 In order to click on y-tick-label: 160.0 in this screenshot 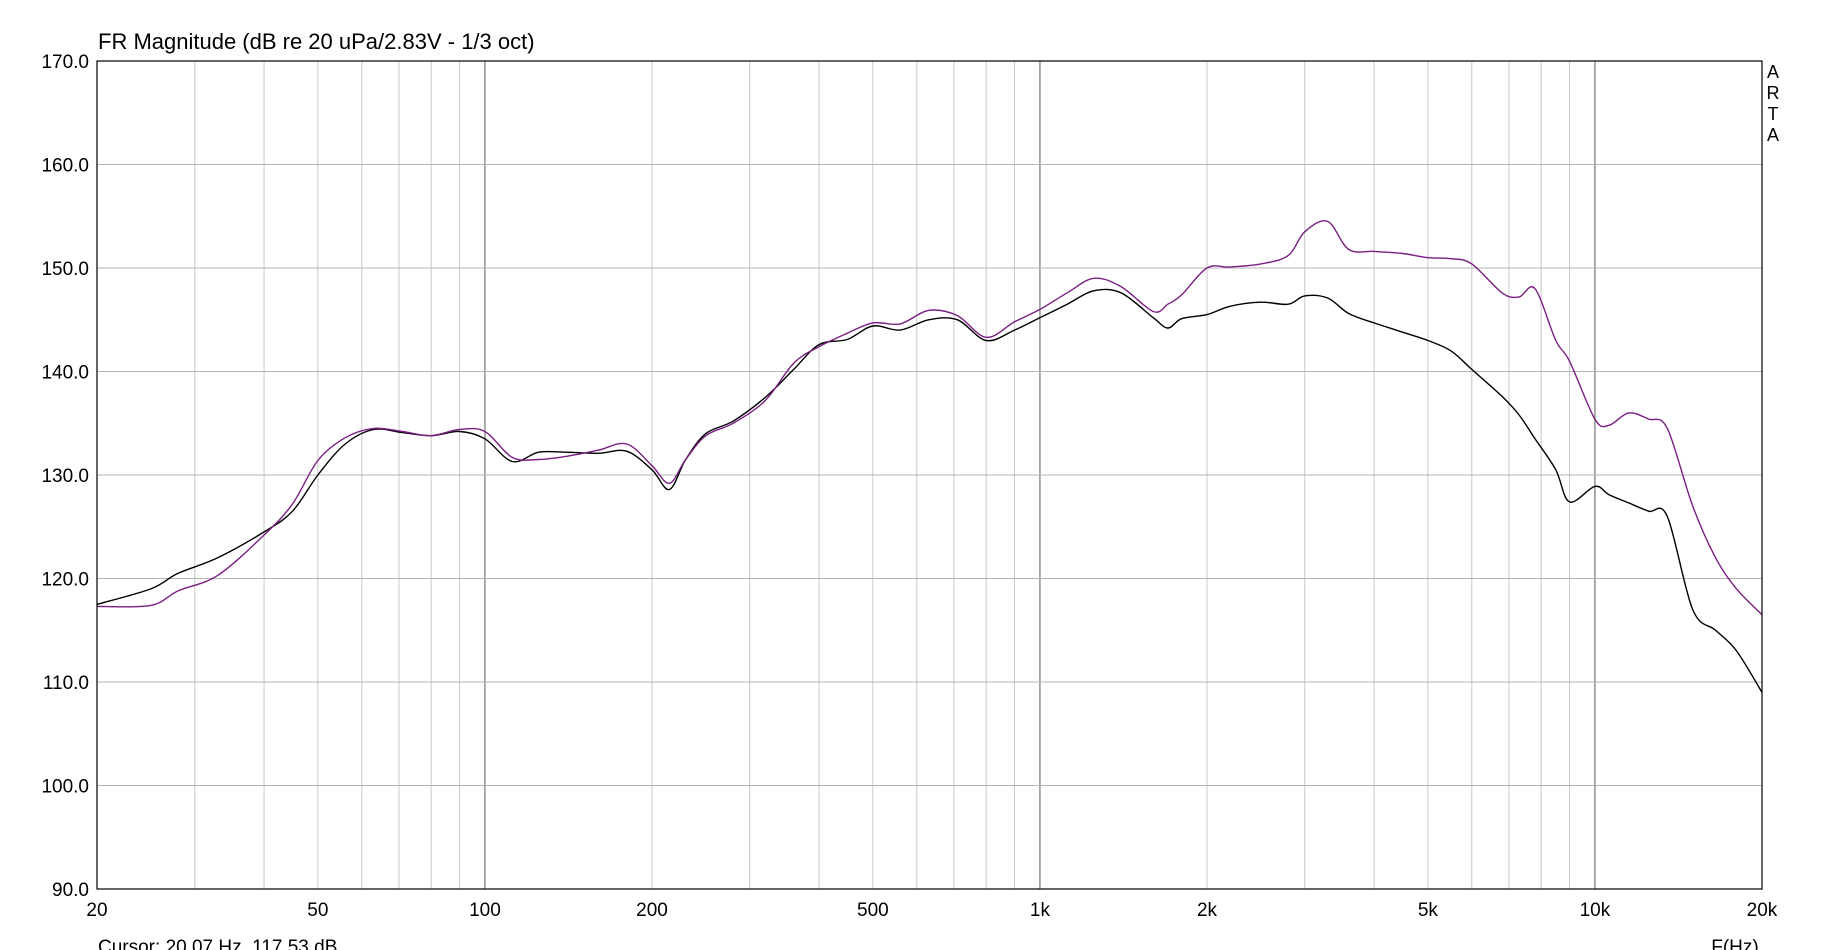, I will do `click(65, 166)`.